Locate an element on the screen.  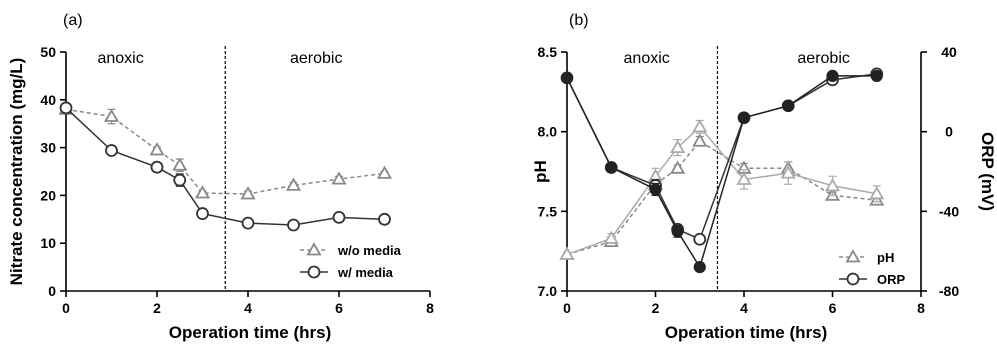
y-tick-label: 0 is located at coordinates (52, 291).